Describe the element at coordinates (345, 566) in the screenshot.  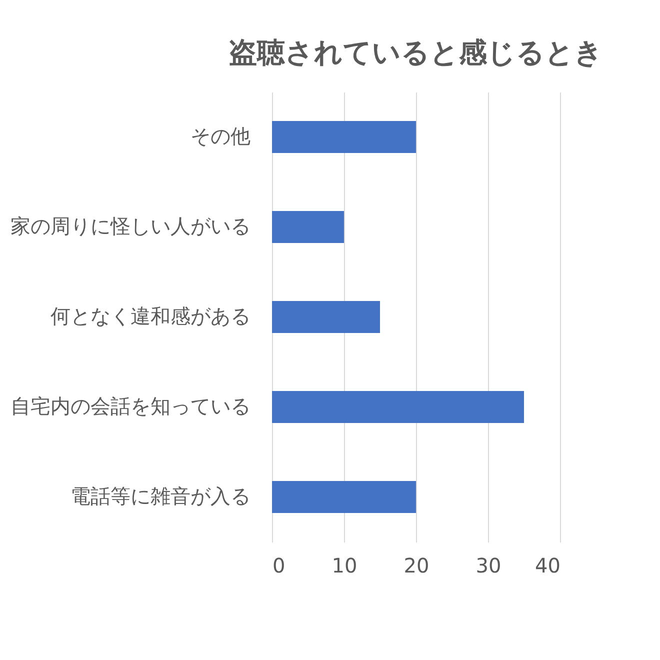
I see `x-tick-label: 10` at that location.